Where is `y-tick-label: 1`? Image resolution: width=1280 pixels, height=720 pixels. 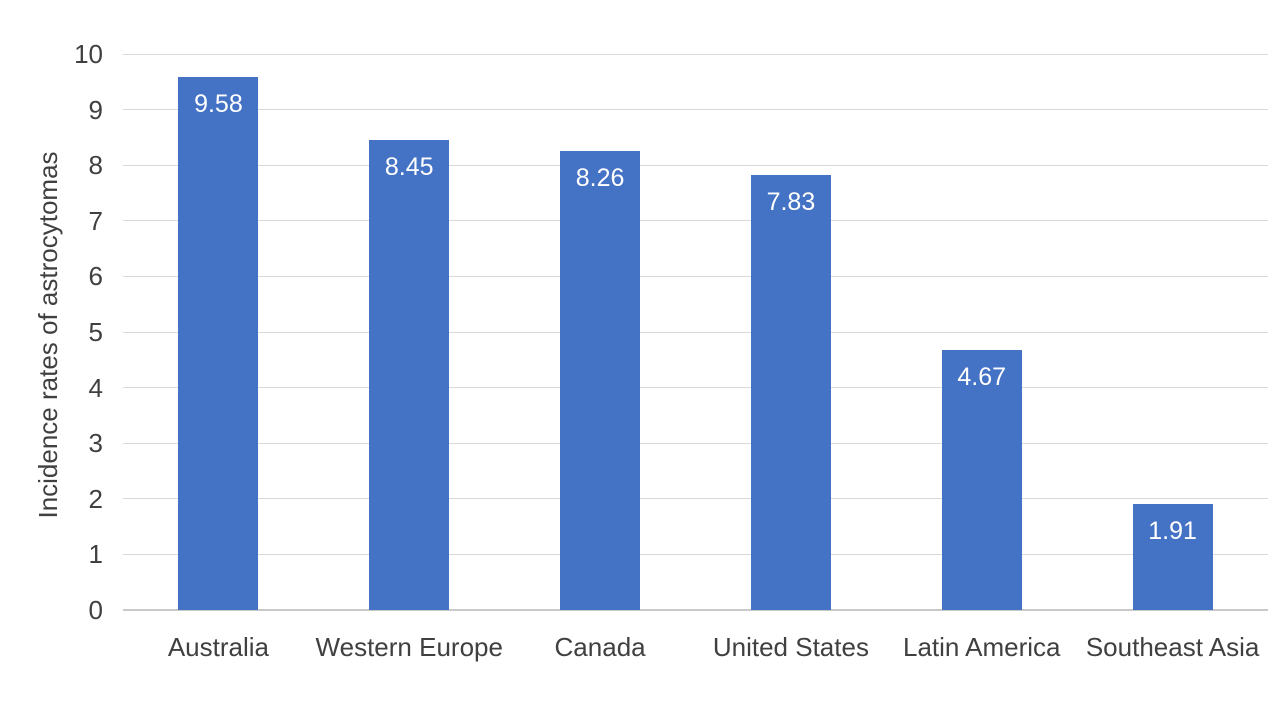
y-tick-label: 1 is located at coordinates (95, 554).